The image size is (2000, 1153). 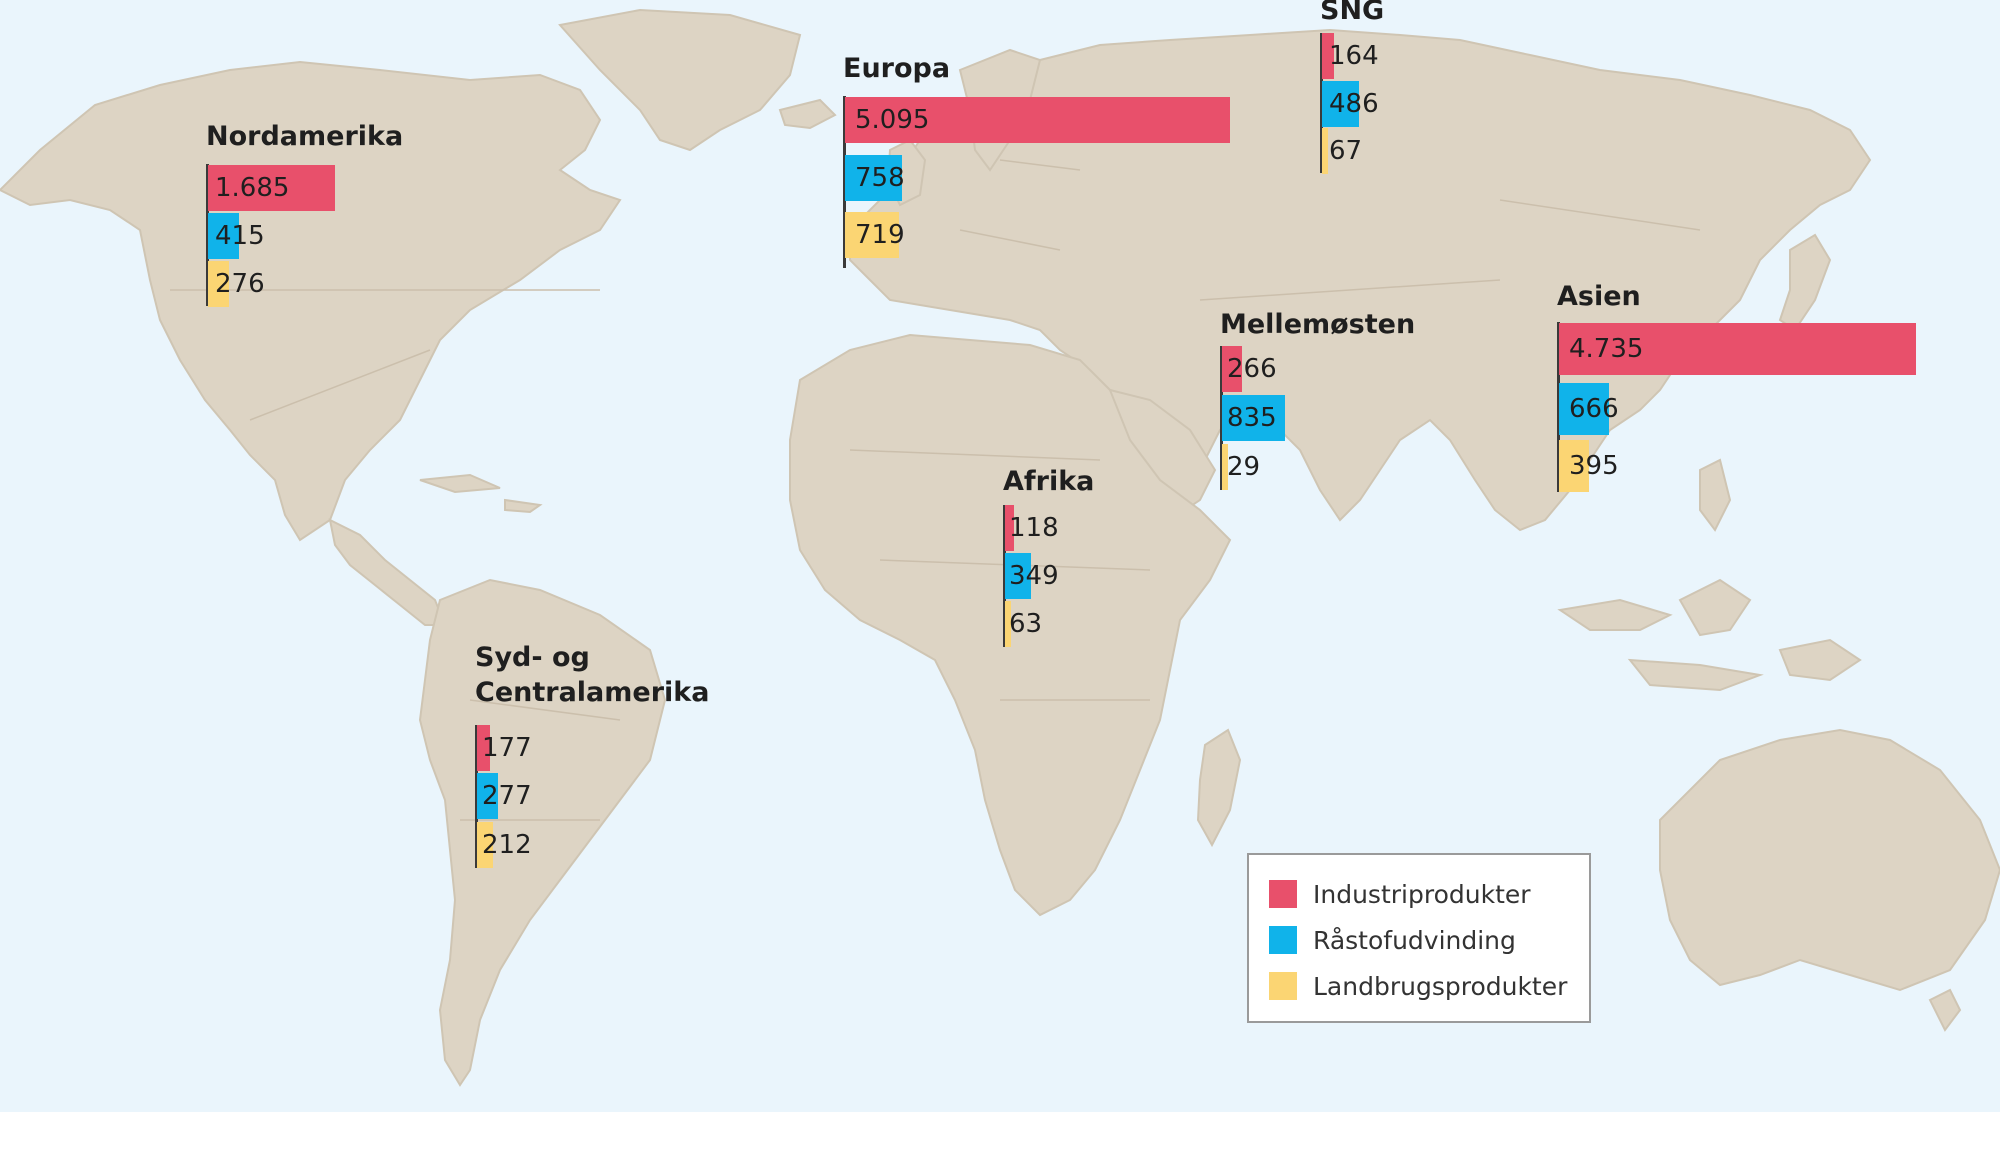 I want to click on landmass-australia, so click(x=1829, y=860).